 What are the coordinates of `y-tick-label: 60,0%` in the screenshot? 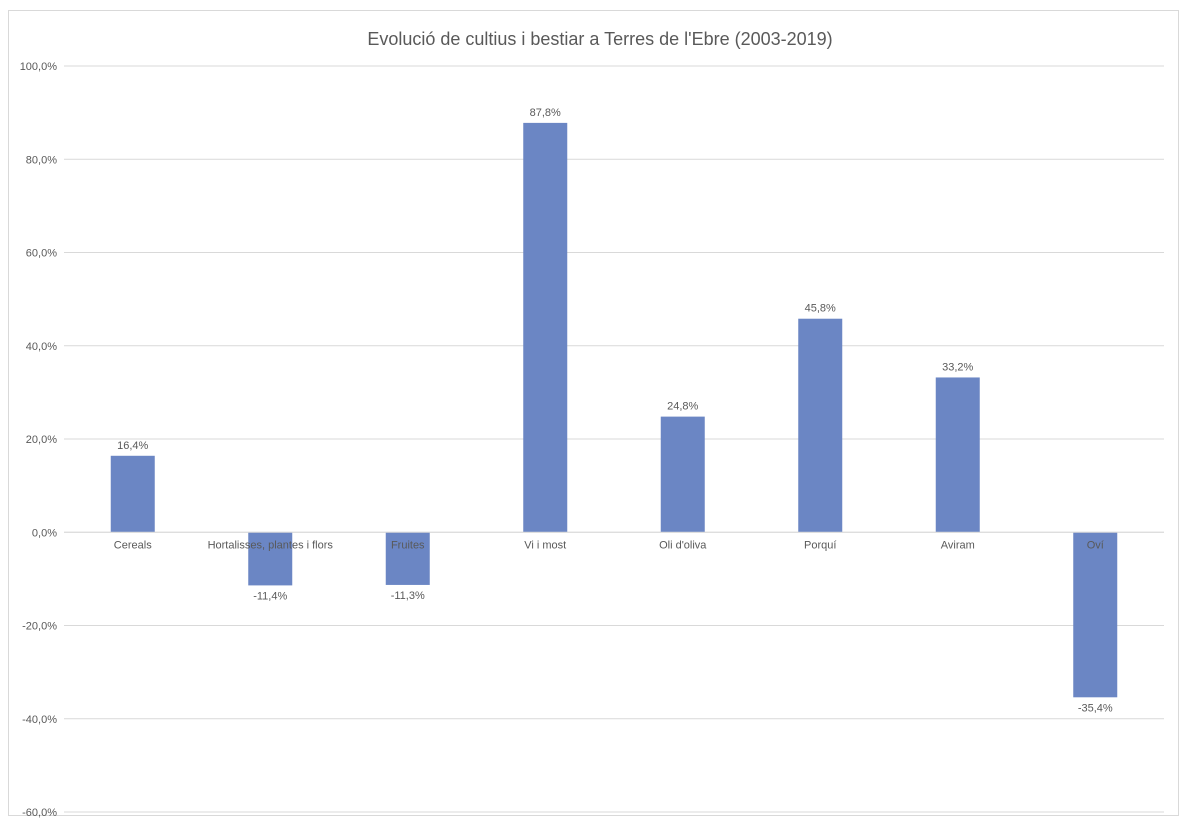 It's located at (41, 254).